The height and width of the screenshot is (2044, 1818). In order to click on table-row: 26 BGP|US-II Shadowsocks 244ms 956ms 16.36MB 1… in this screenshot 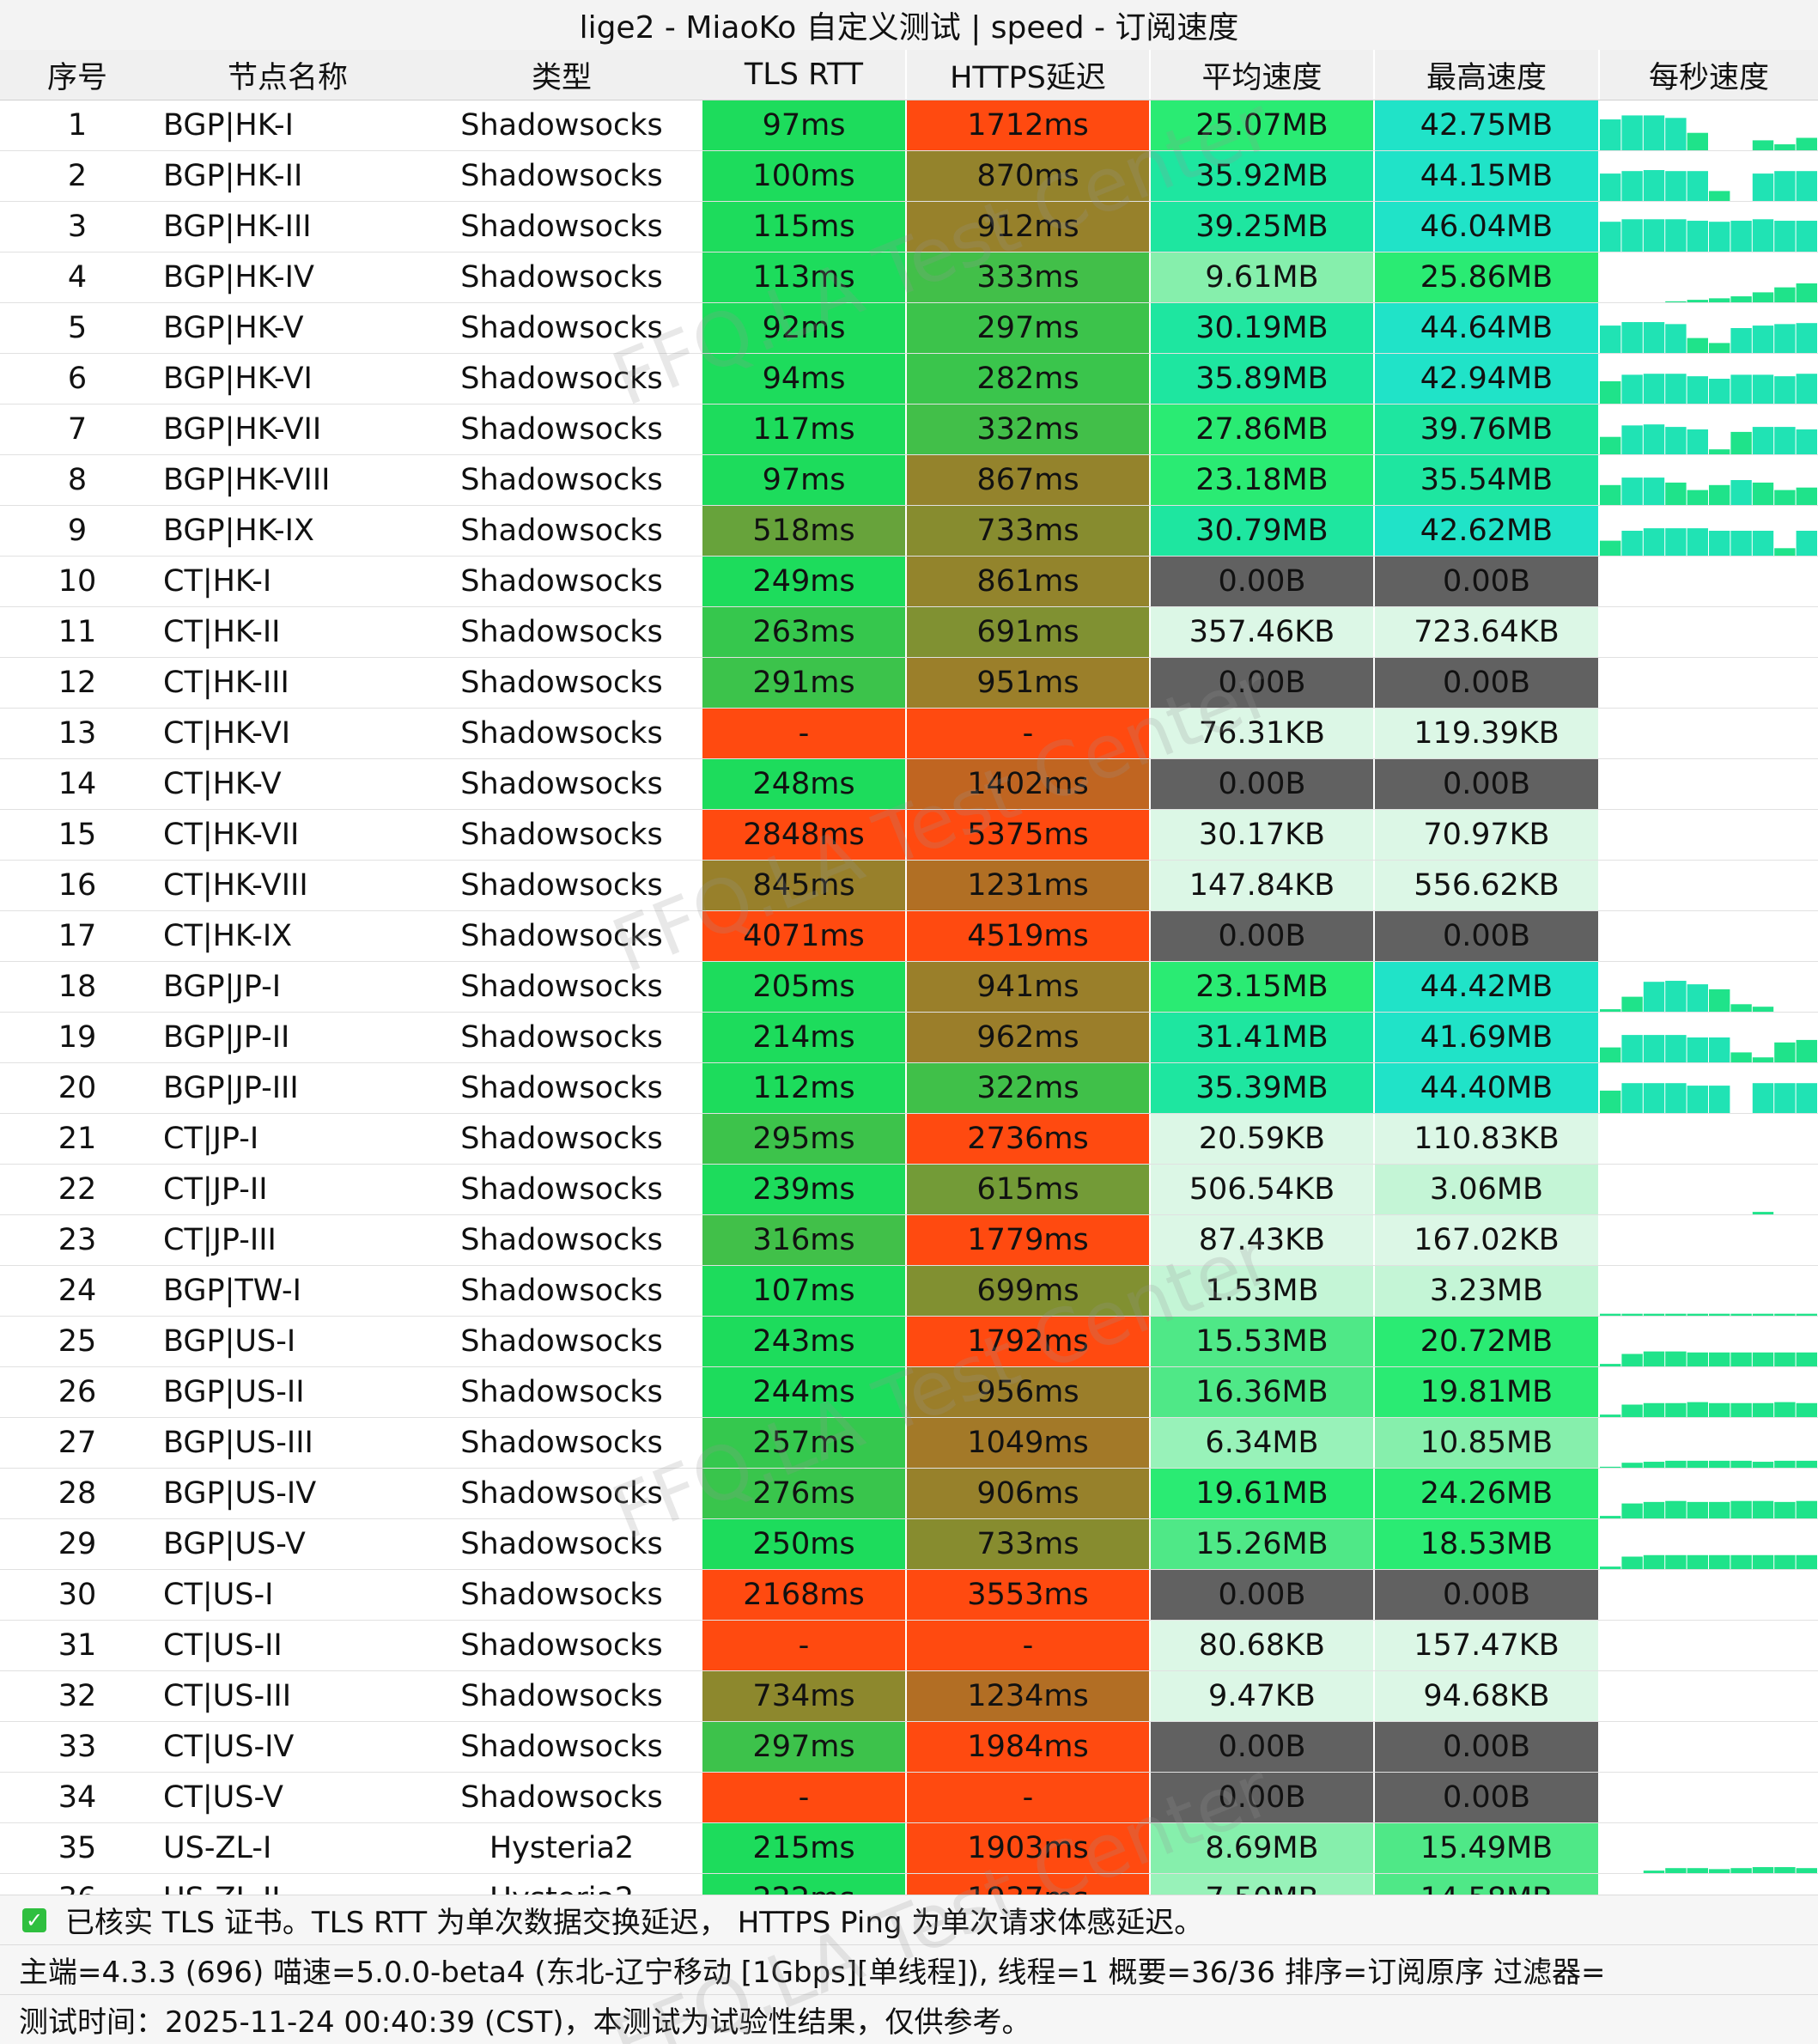, I will do `click(909, 1392)`.